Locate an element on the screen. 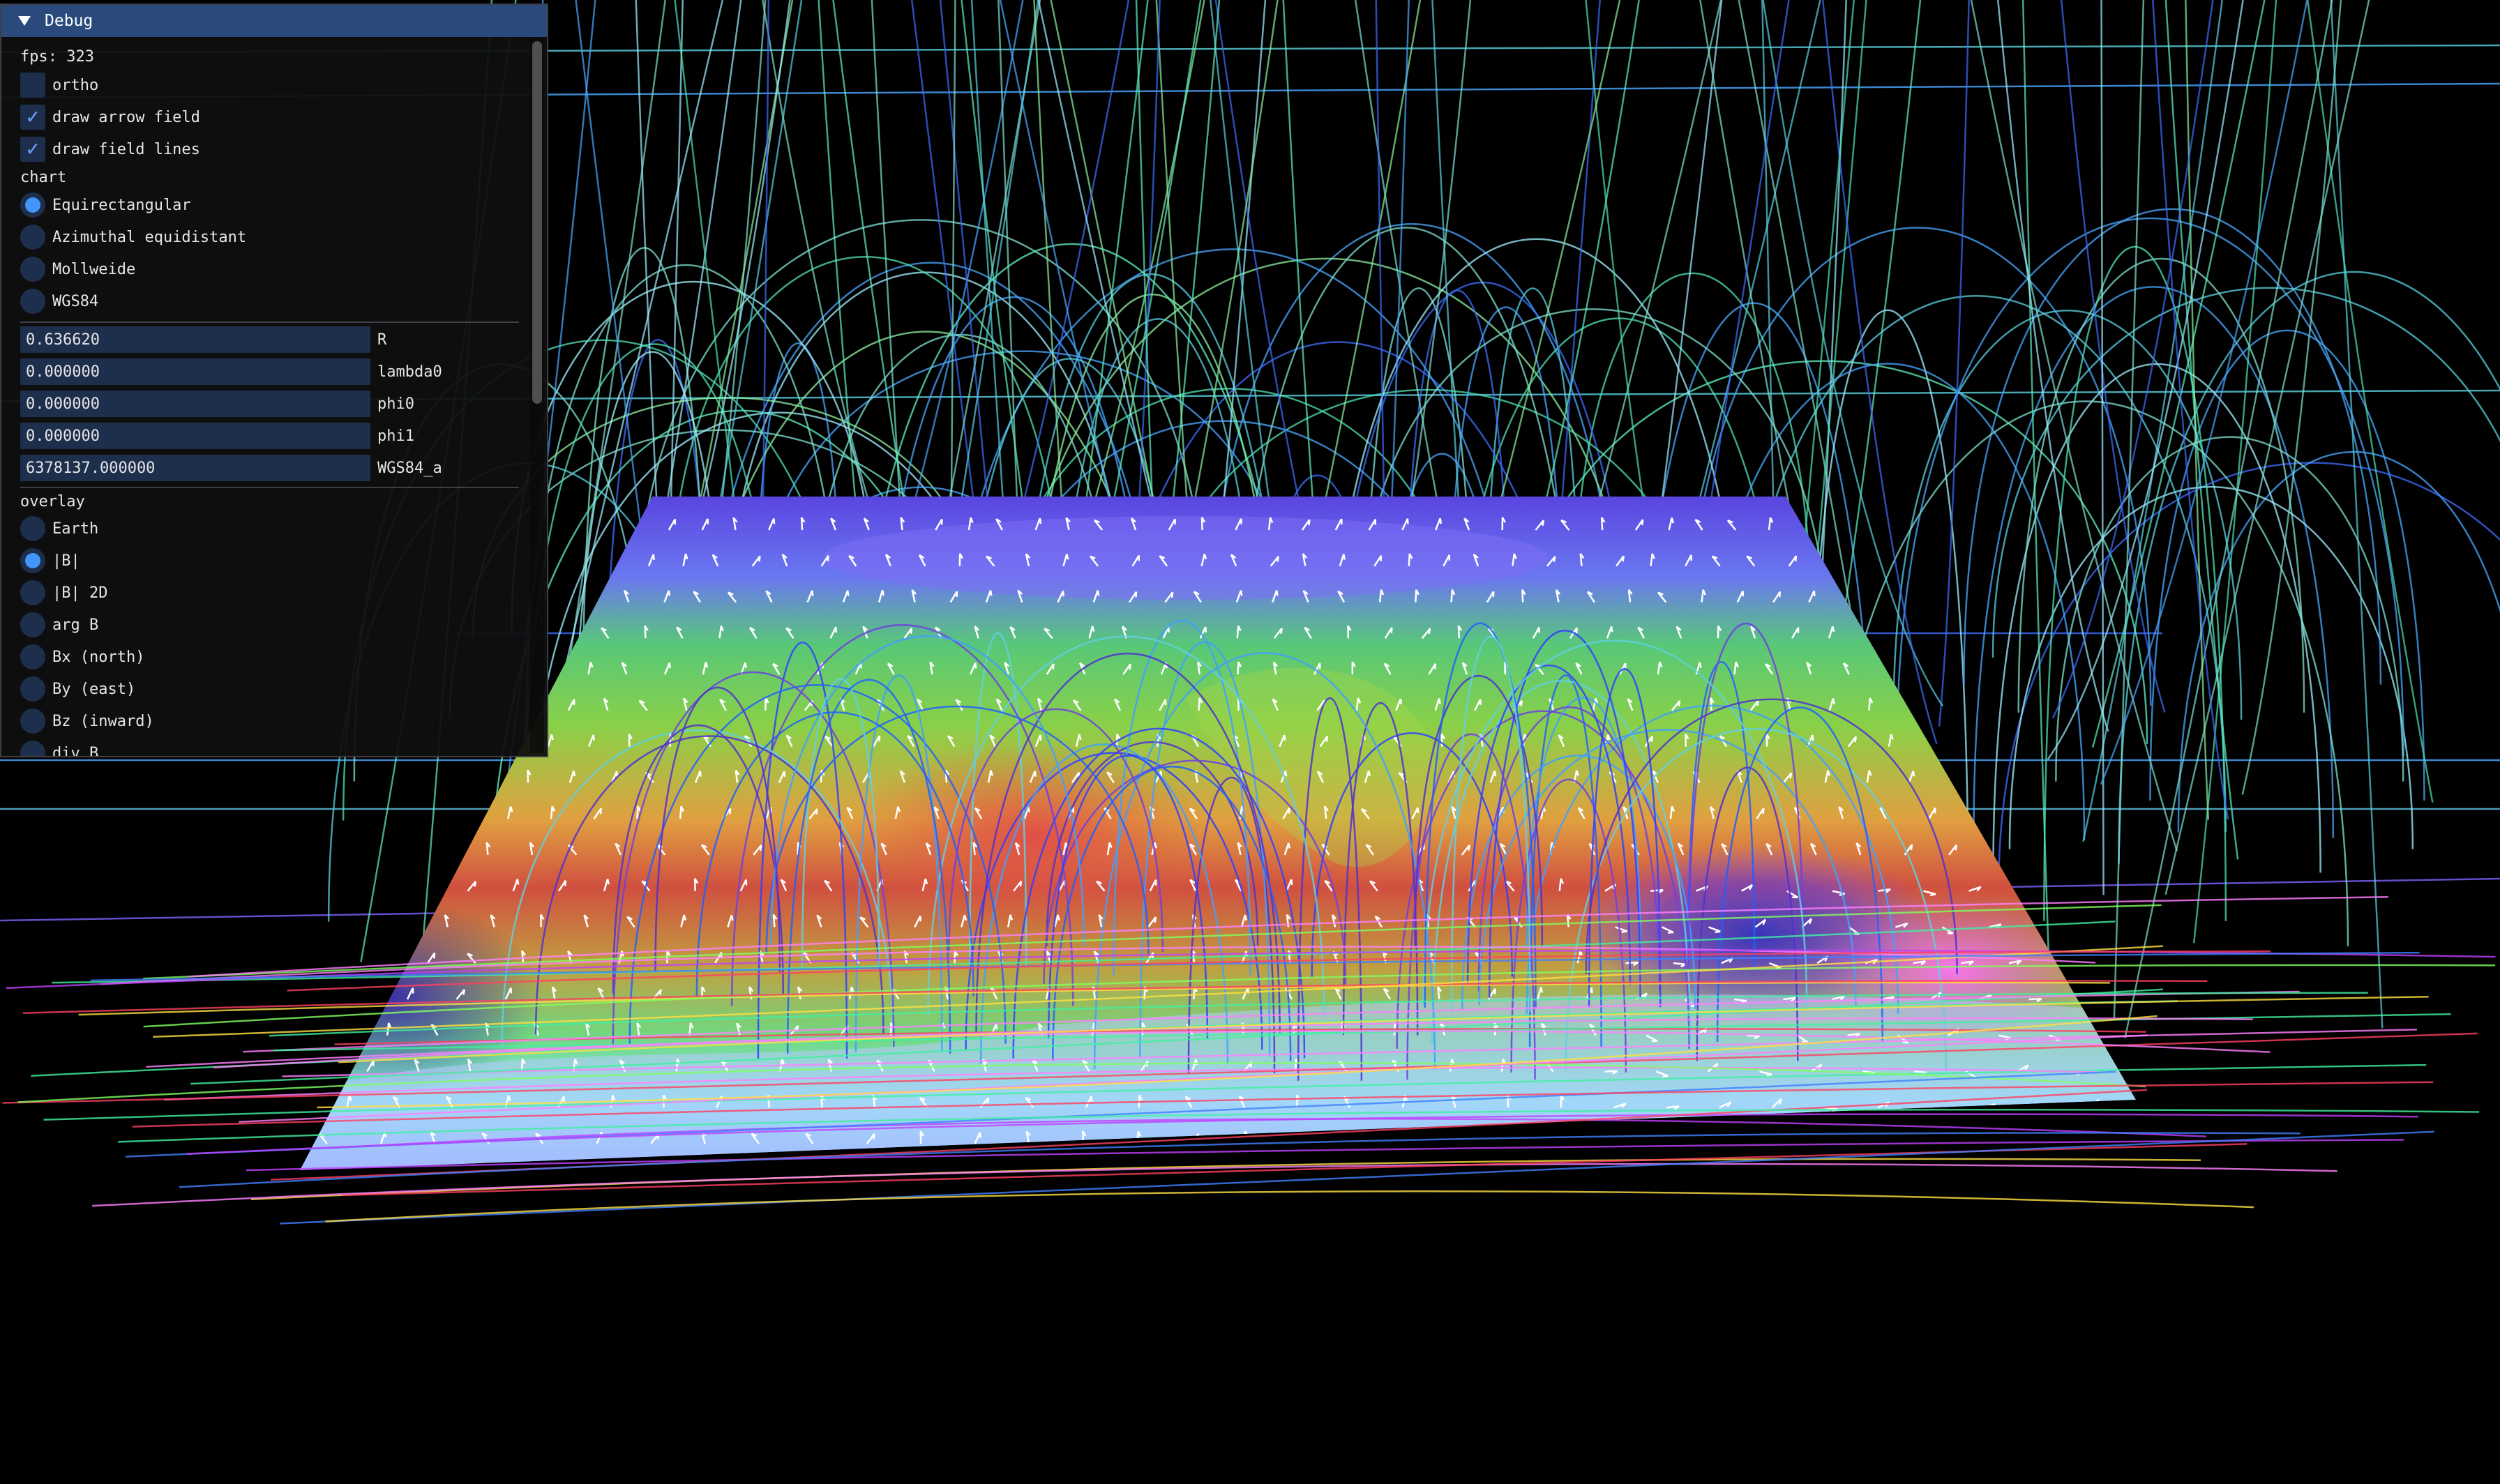 The width and height of the screenshot is (2500, 1484). param-label: phi0 is located at coordinates (395, 404).